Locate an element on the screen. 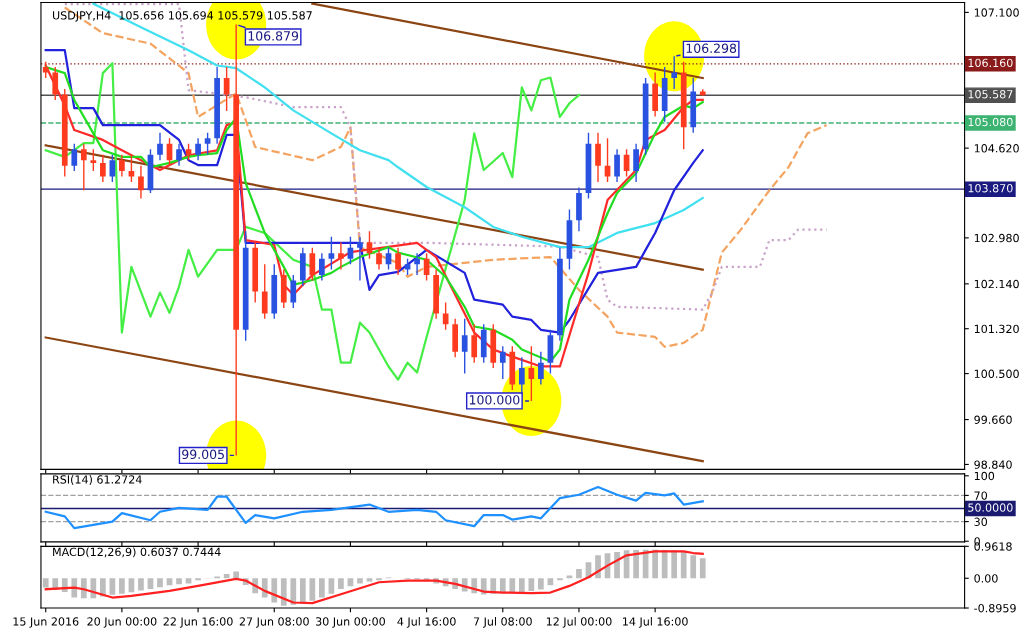  ref-line-label: 106.160 is located at coordinates (990, 63).